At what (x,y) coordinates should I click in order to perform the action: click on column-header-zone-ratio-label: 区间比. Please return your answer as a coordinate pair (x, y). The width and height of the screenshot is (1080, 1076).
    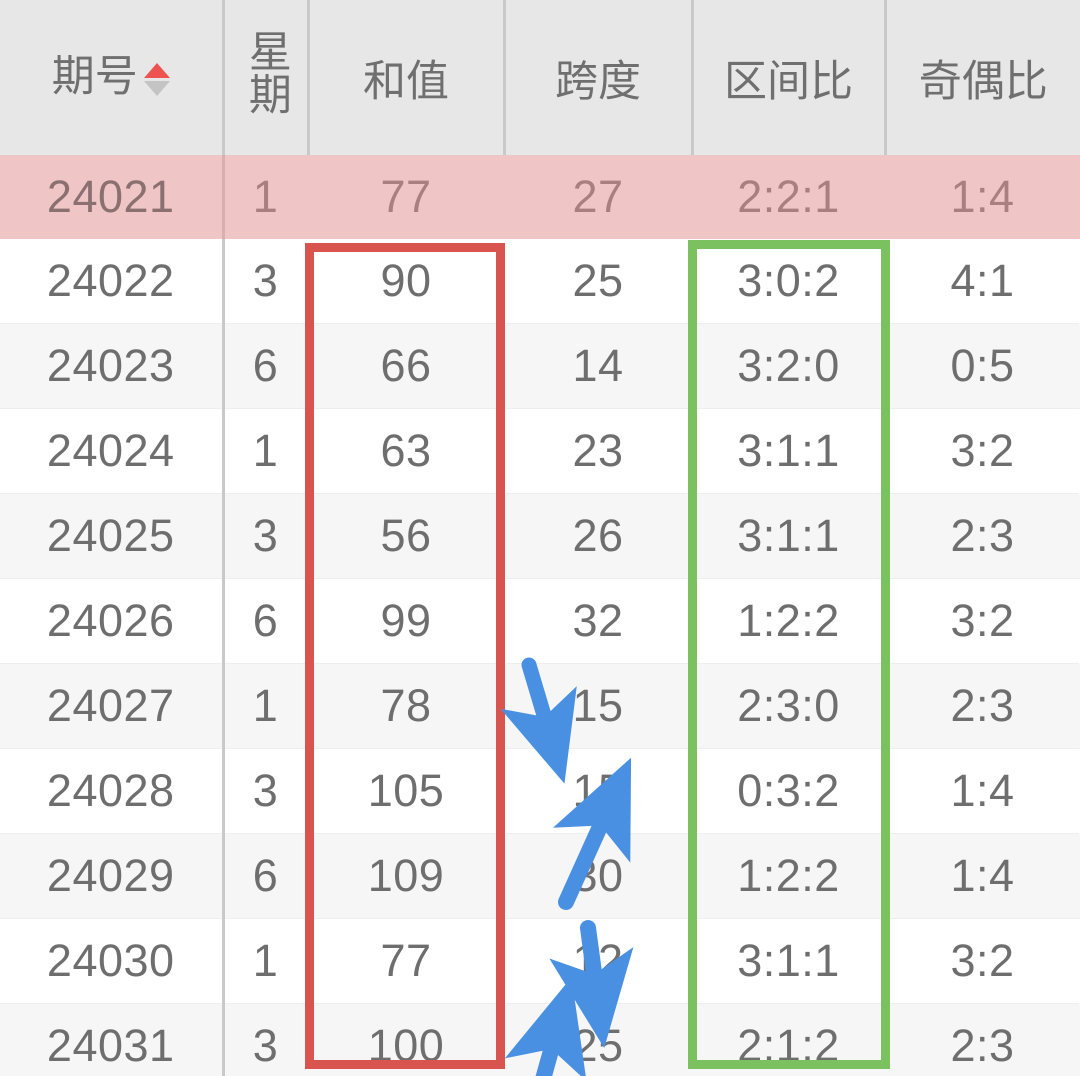
    Looking at the image, I should click on (788, 81).